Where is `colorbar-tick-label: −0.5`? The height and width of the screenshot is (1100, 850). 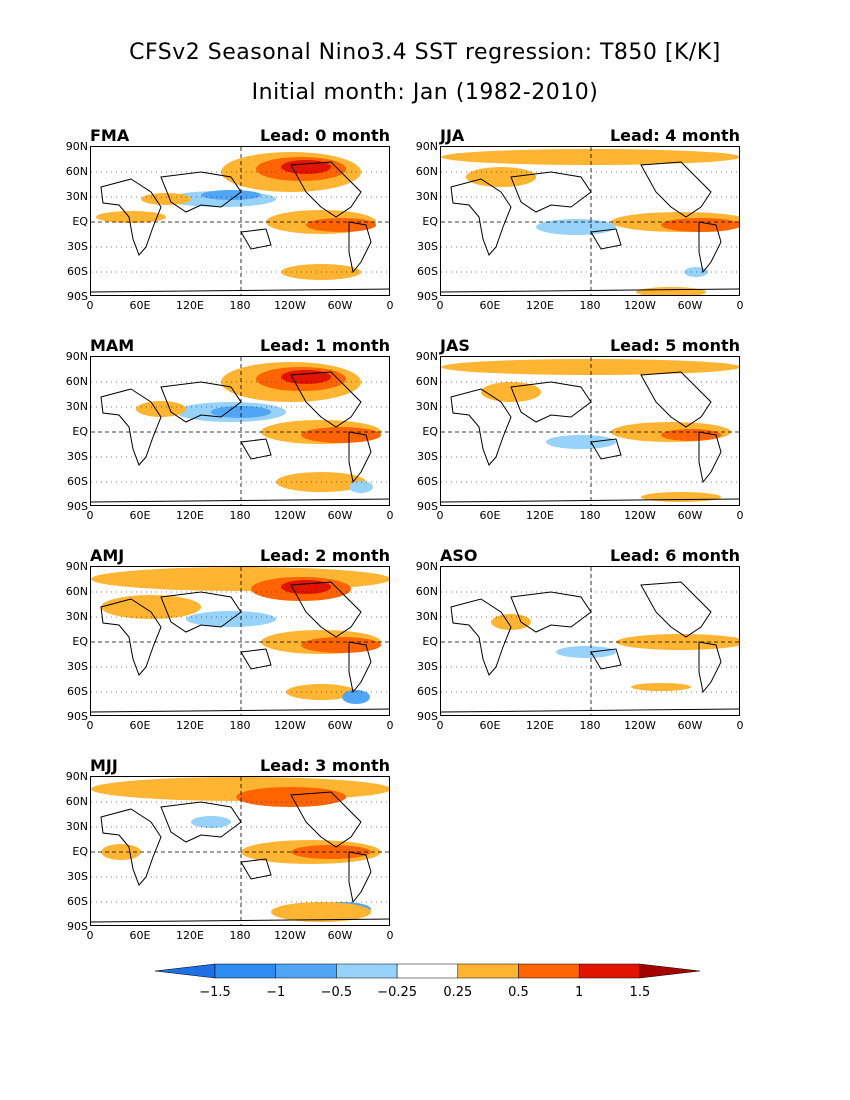 colorbar-tick-label: −0.5 is located at coordinates (336, 992).